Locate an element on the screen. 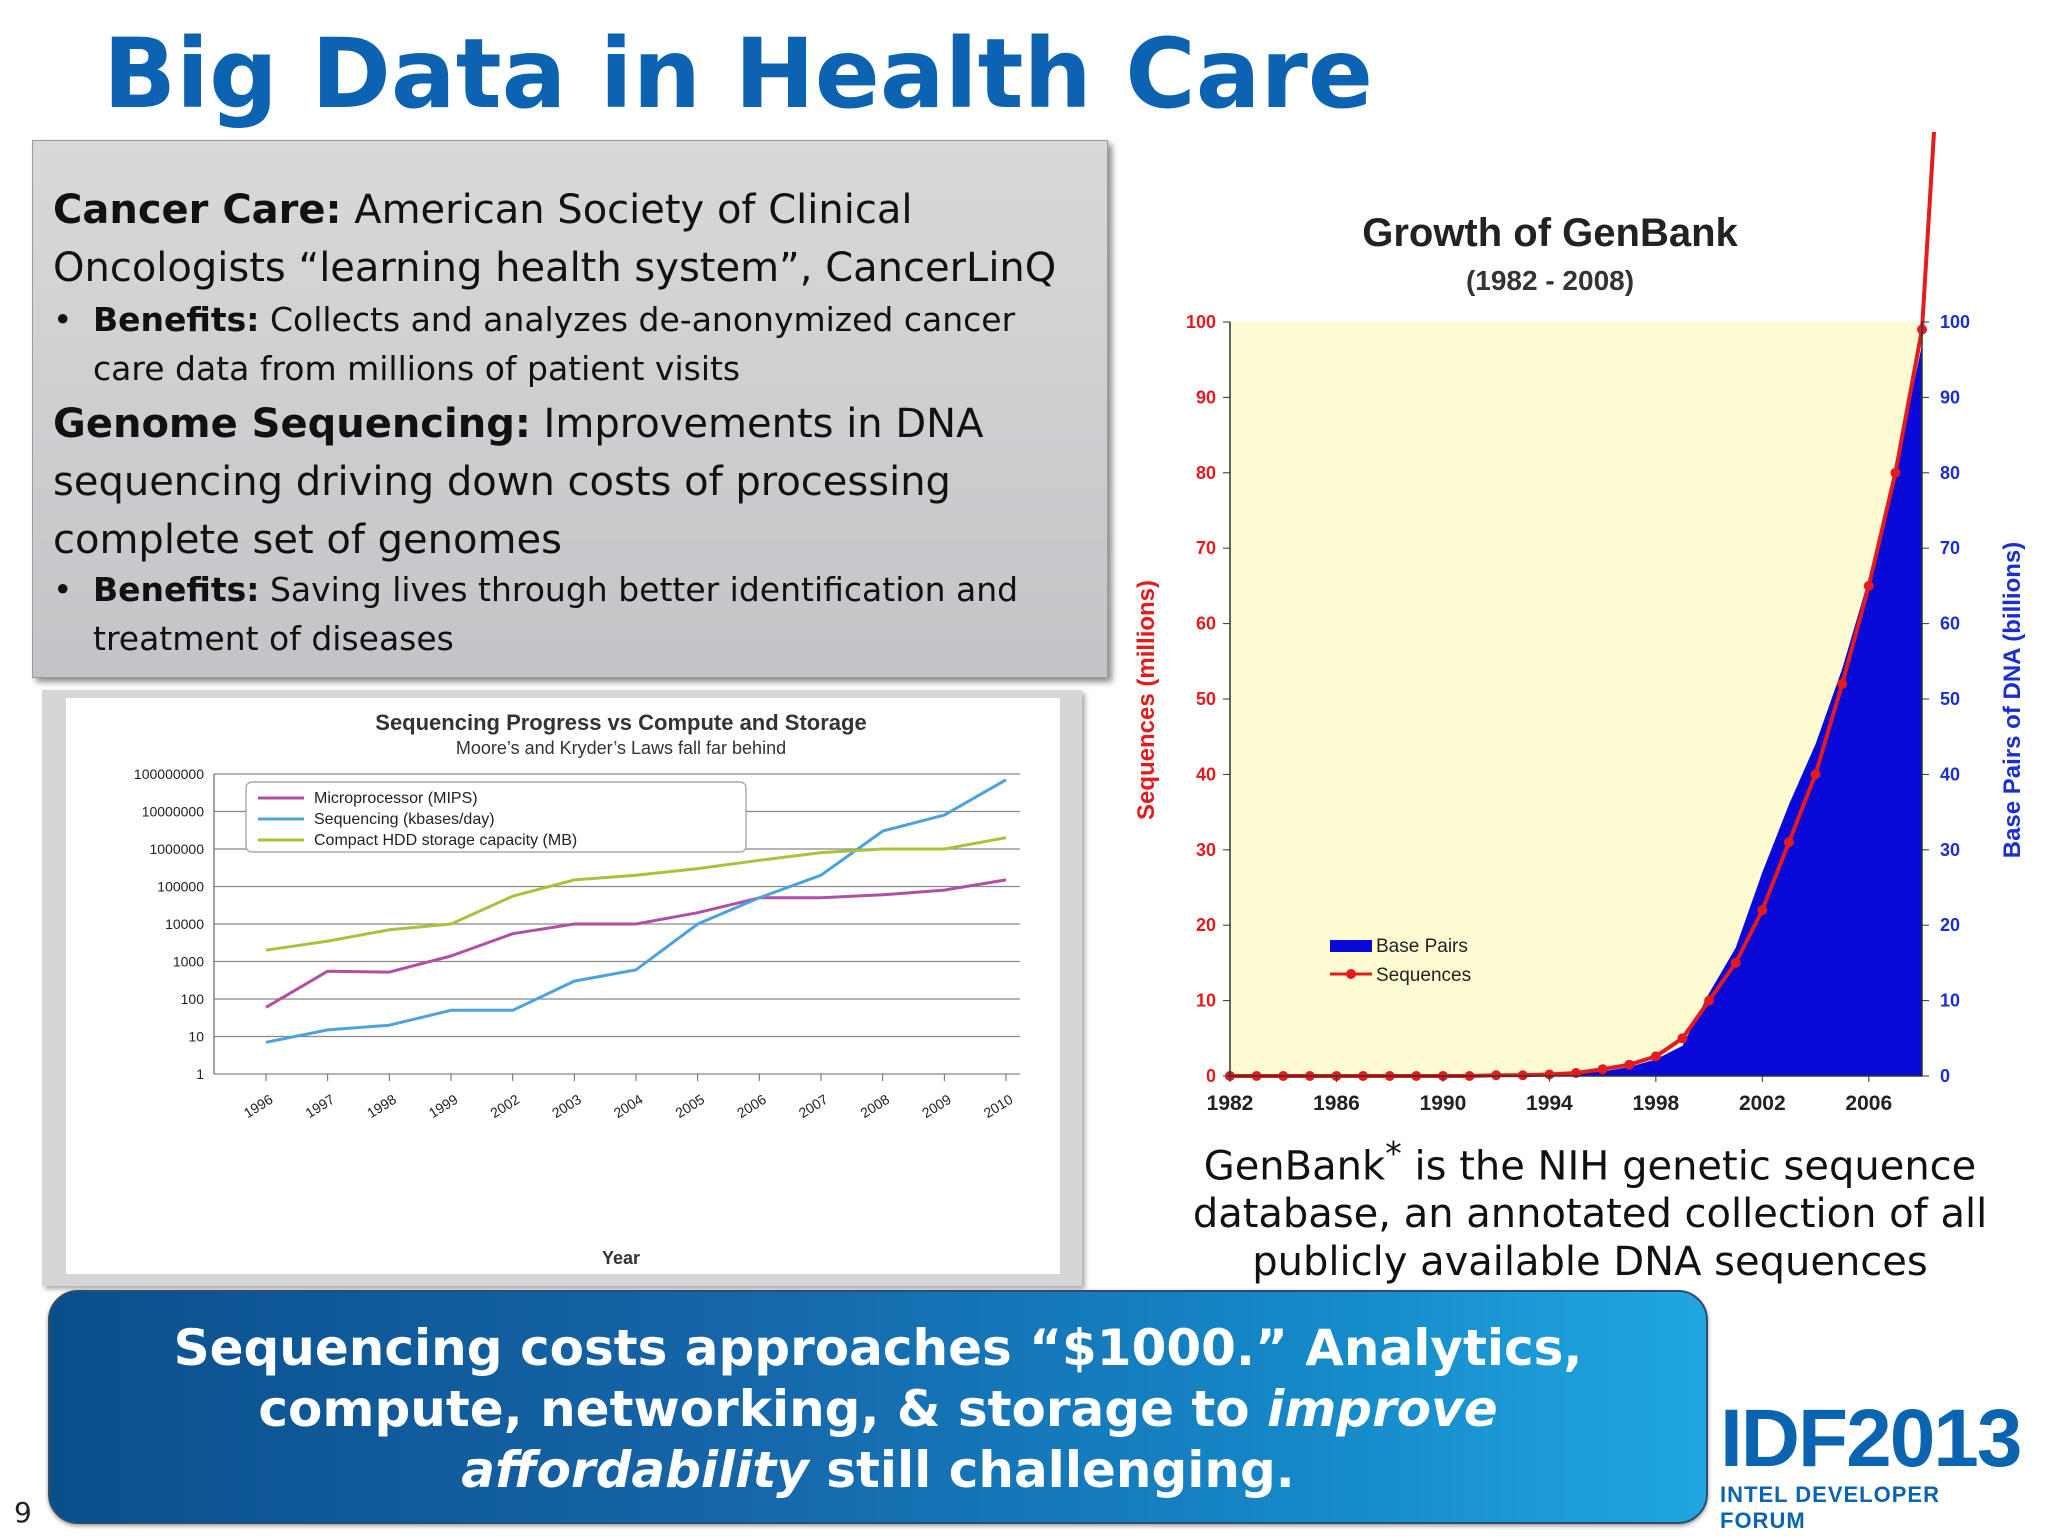 Image resolution: width=2048 pixels, height=1536 pixels. y-tick-label: 20 is located at coordinates (1206, 925).